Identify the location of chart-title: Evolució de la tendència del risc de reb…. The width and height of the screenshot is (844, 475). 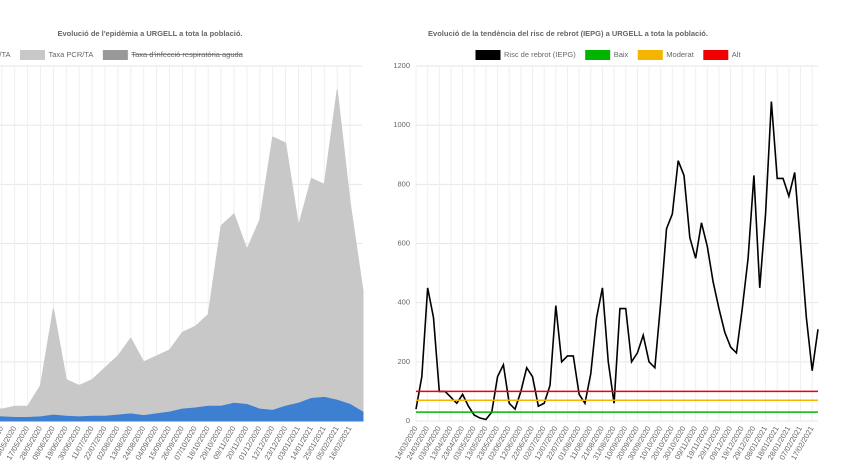
(568, 33).